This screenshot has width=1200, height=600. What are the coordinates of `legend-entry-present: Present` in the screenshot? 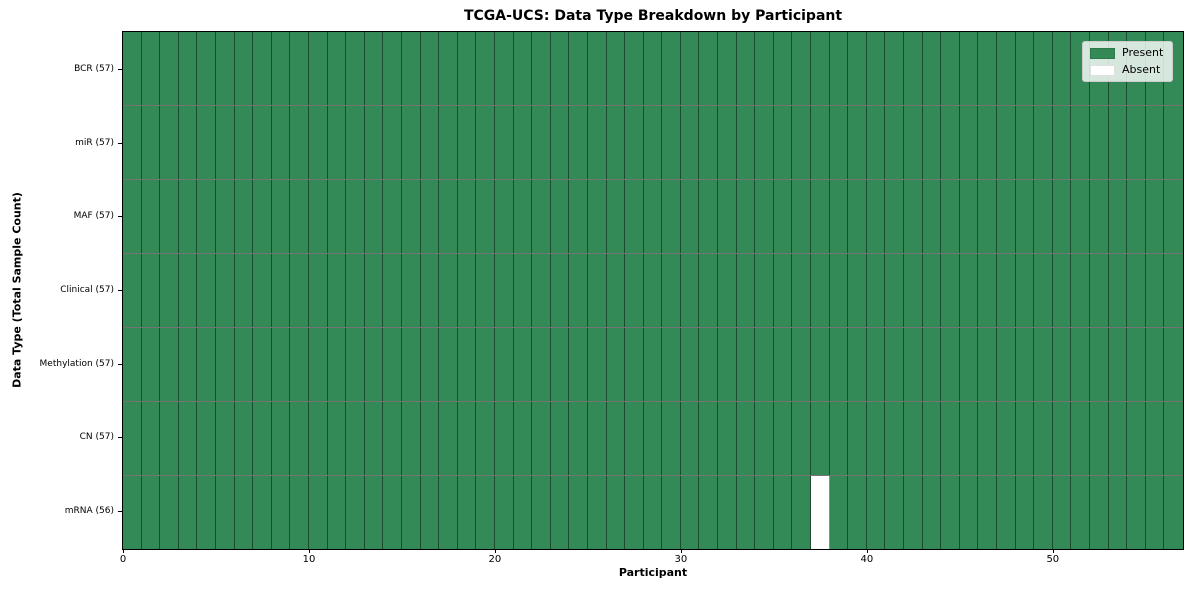 It's located at (1126, 53).